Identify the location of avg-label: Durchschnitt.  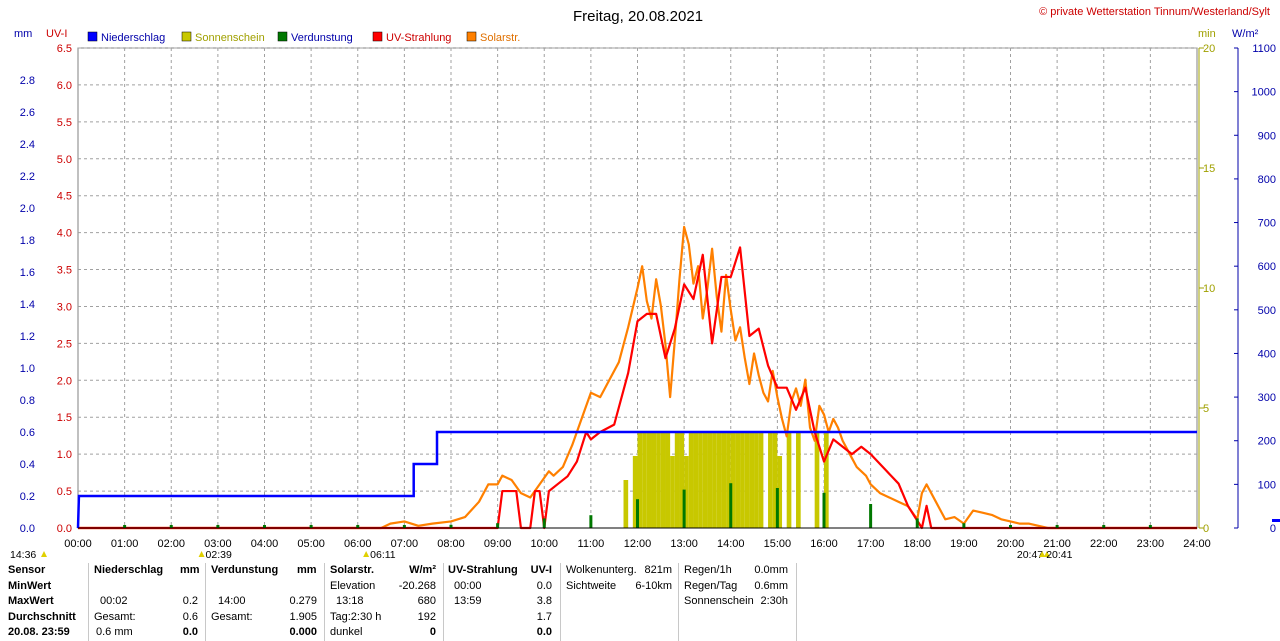
(42, 616).